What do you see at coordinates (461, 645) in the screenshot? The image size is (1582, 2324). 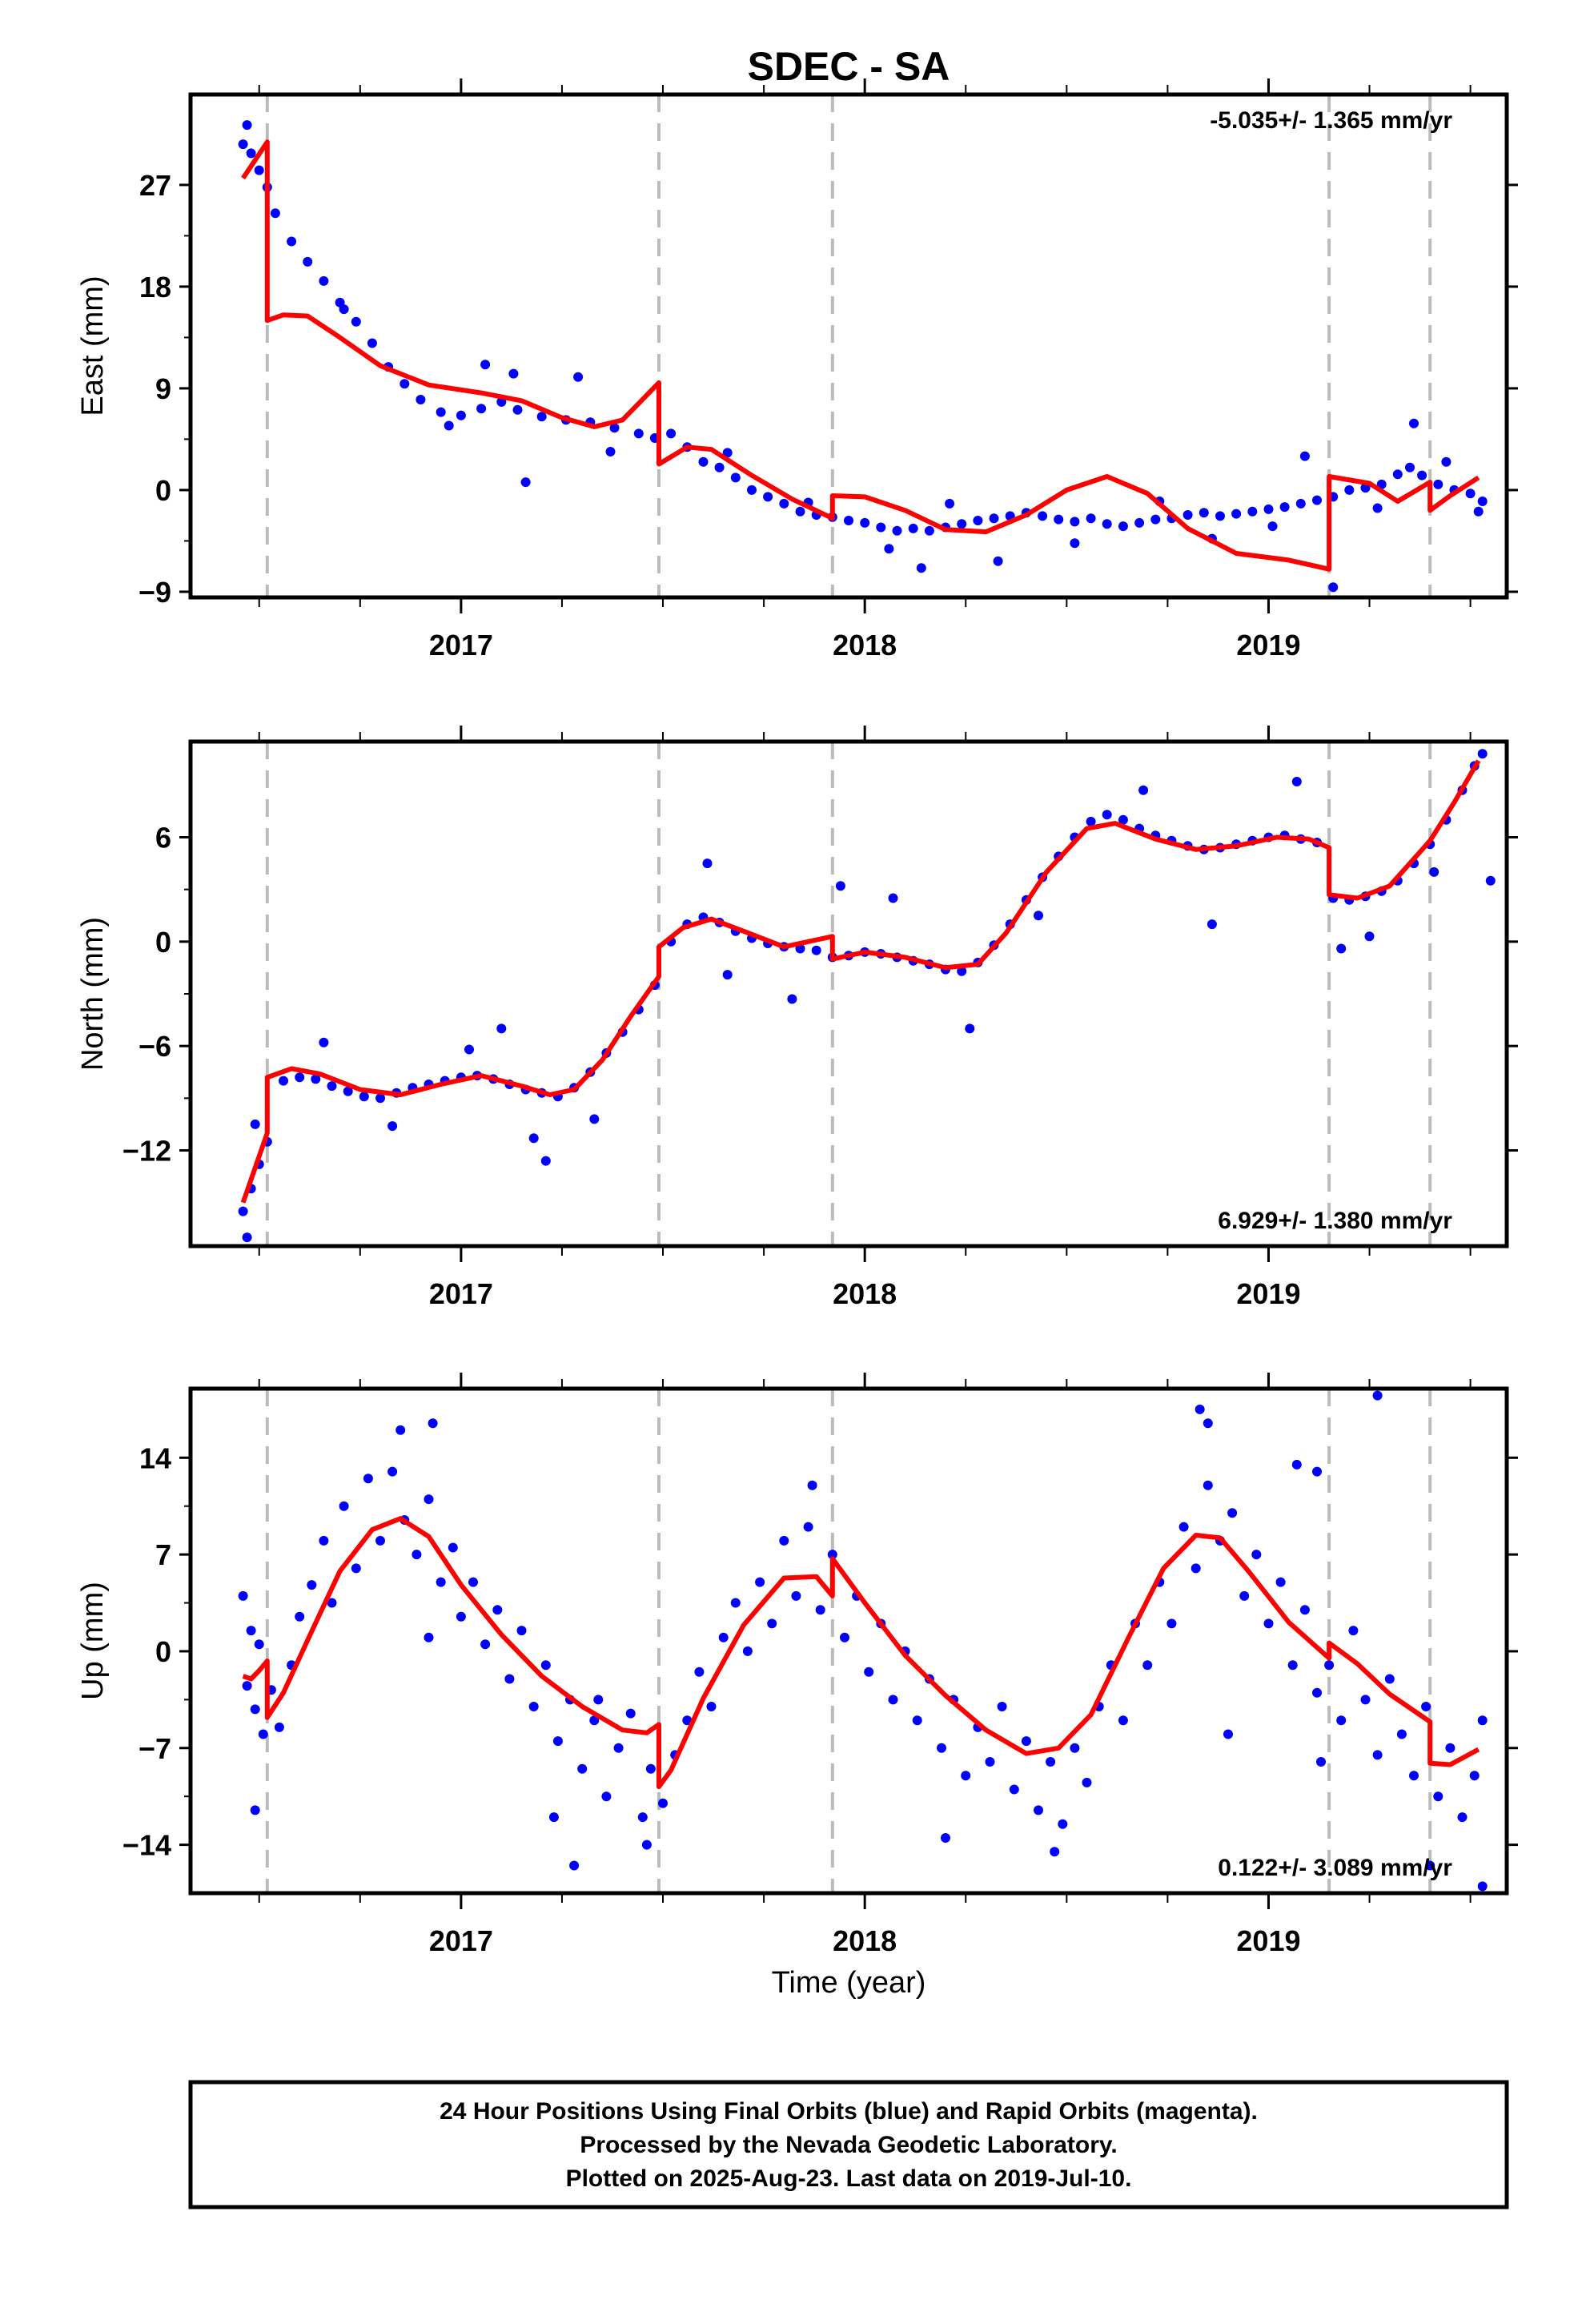 I see `east-x-tick-label-0: 2017` at bounding box center [461, 645].